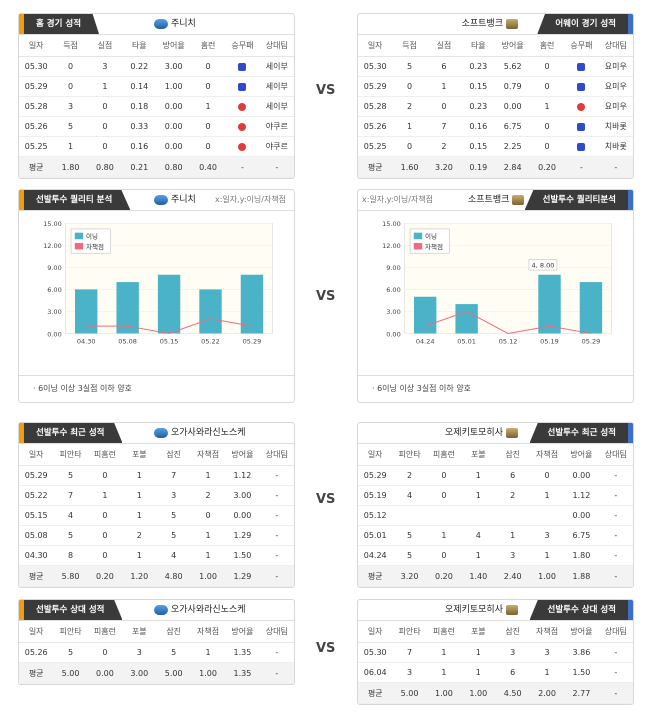 This screenshot has height=716, width=650. Describe the element at coordinates (495, 495) in the screenshot. I see `table-row: 05.19 4 0 1 2 1 1.12-` at that location.